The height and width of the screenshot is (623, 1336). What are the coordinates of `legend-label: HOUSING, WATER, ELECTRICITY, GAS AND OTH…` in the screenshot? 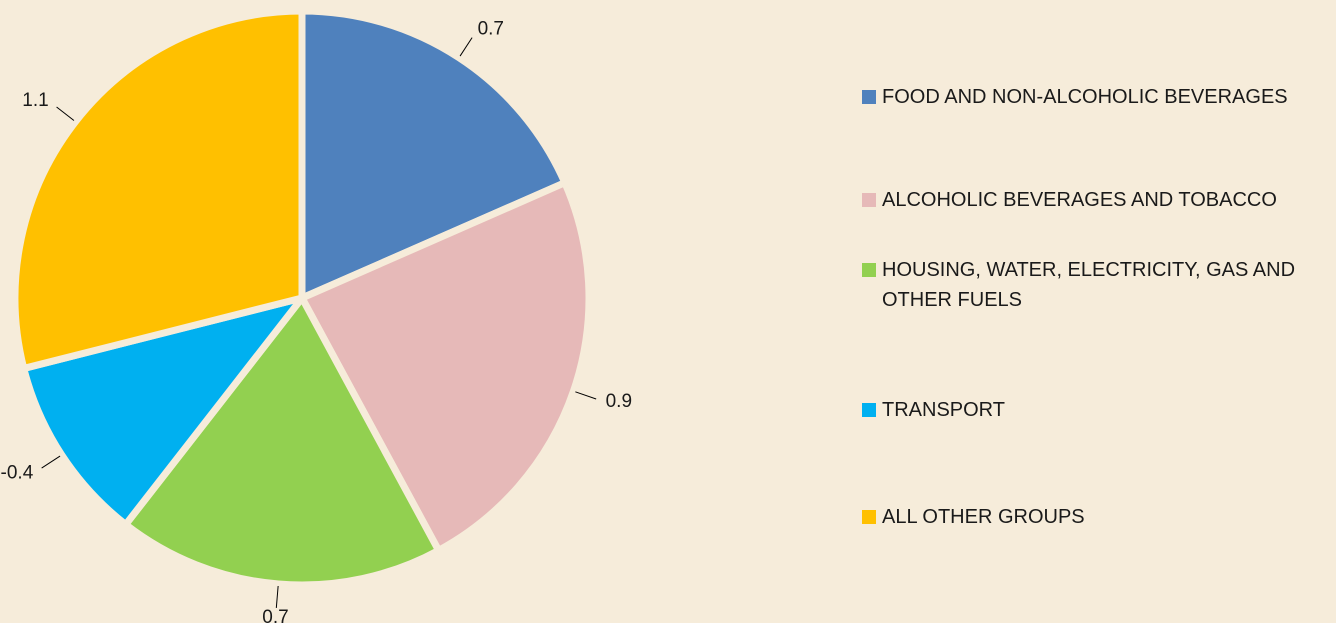 It's located at (1089, 285).